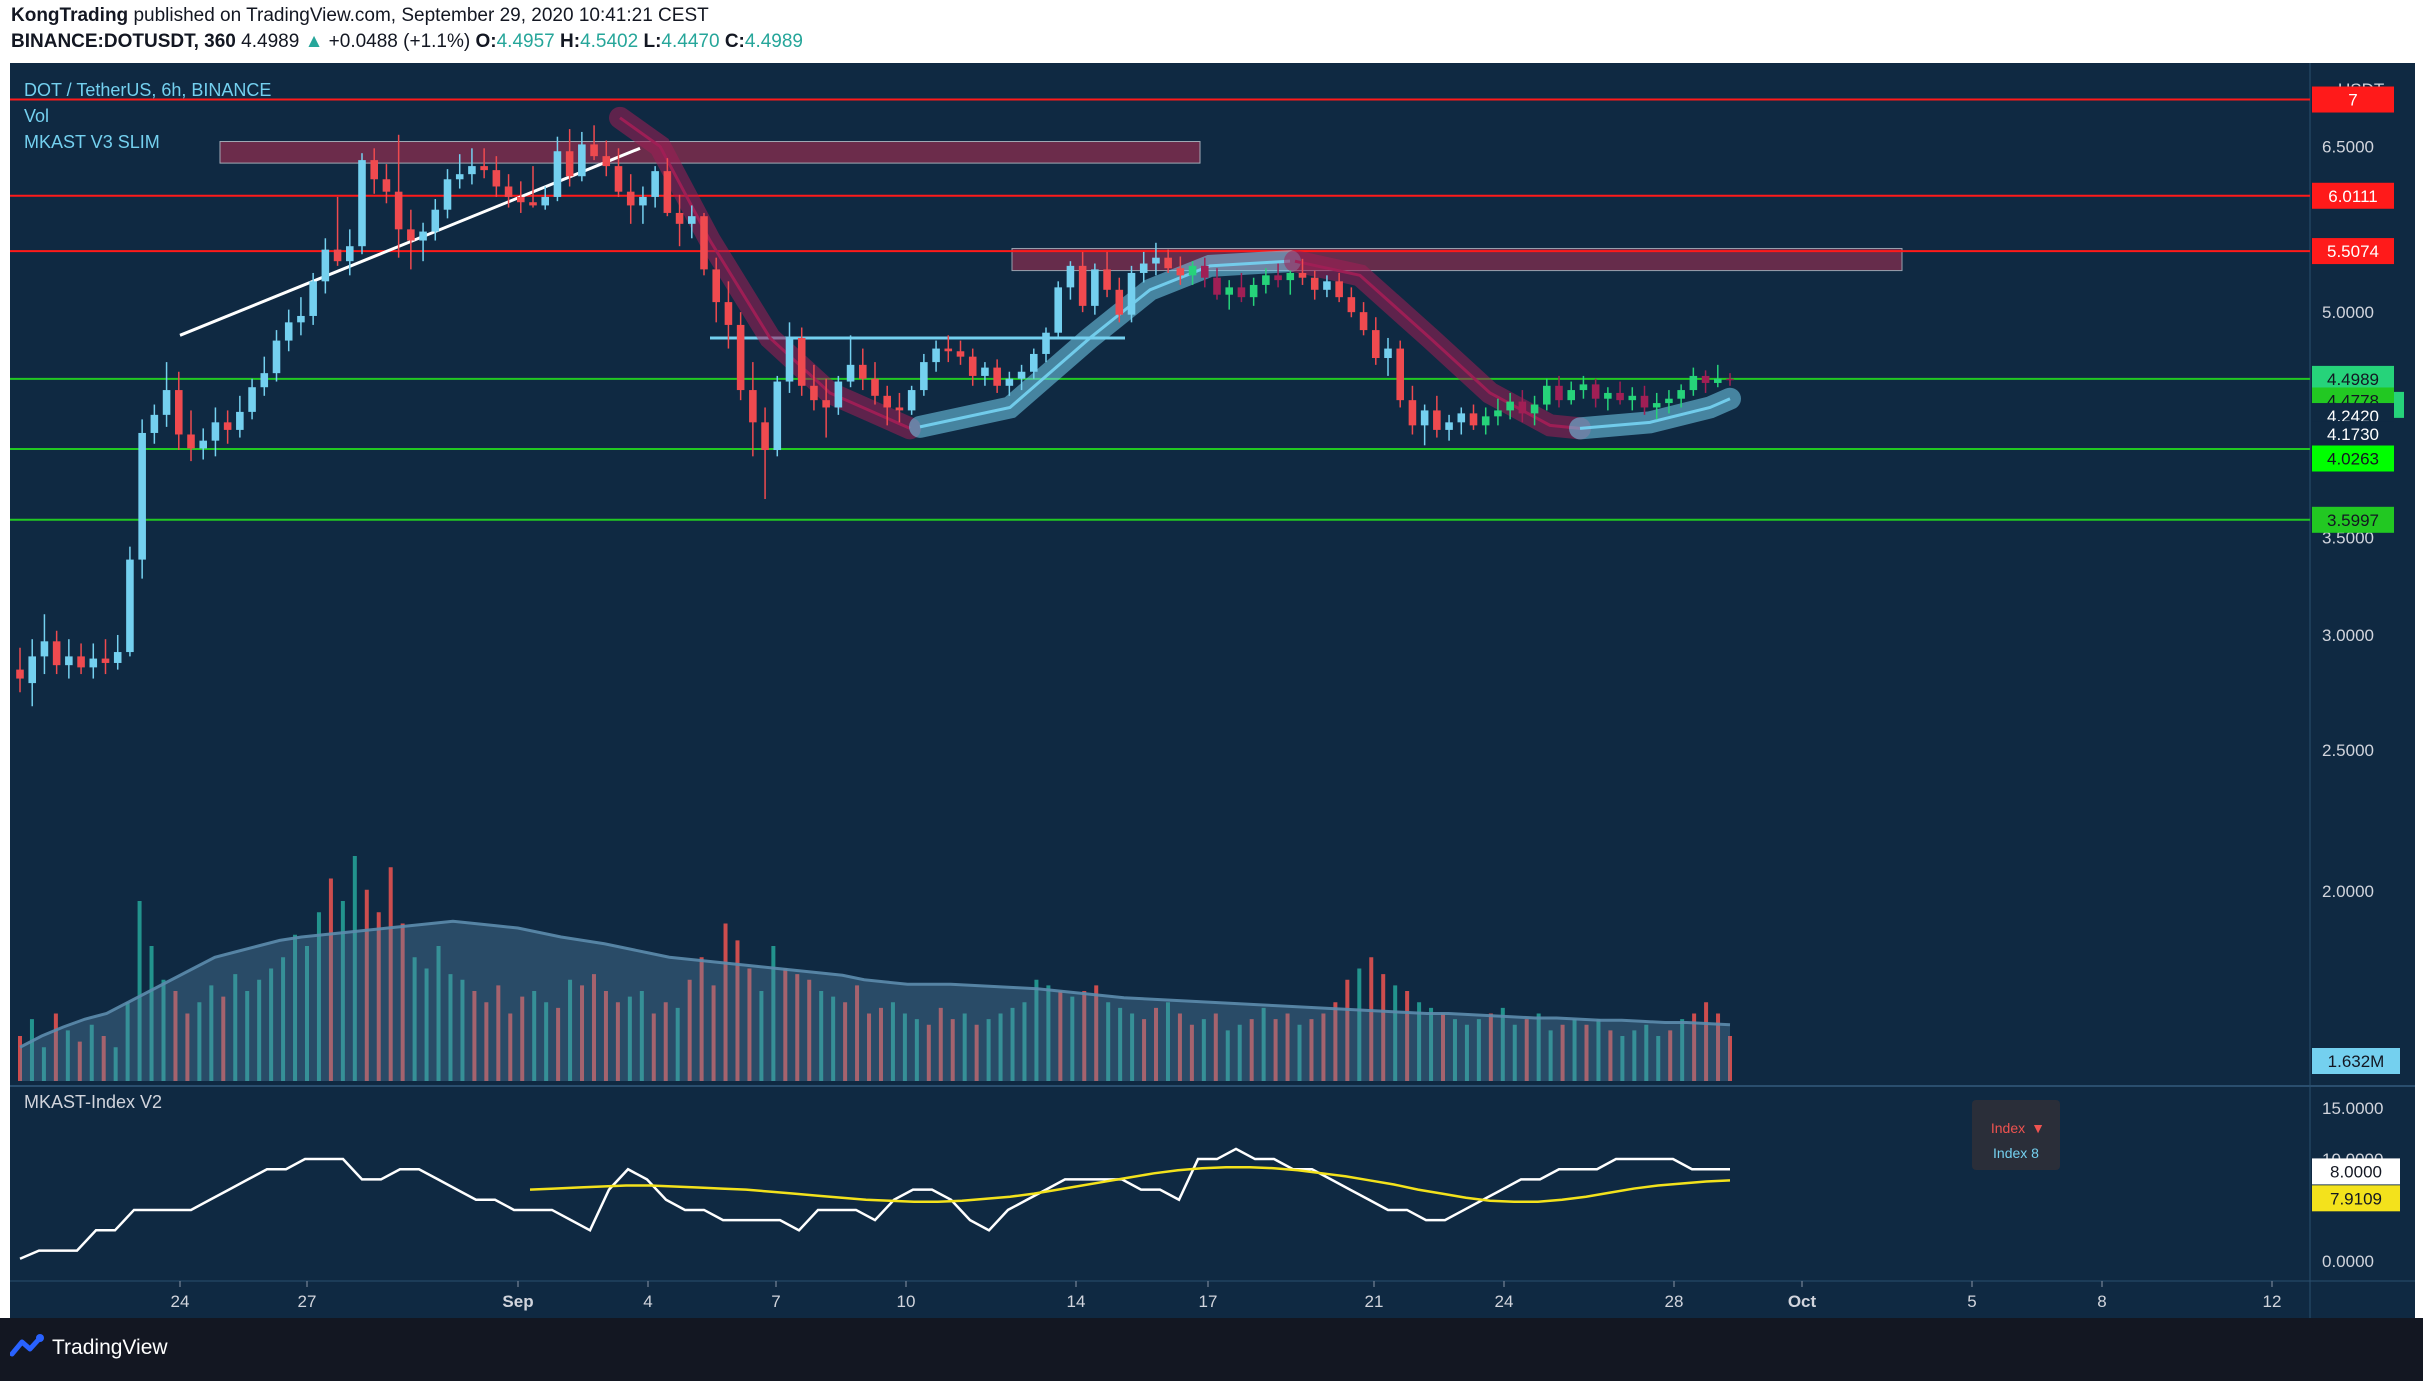  I want to click on level-tag-7-bg, so click(2353, 99).